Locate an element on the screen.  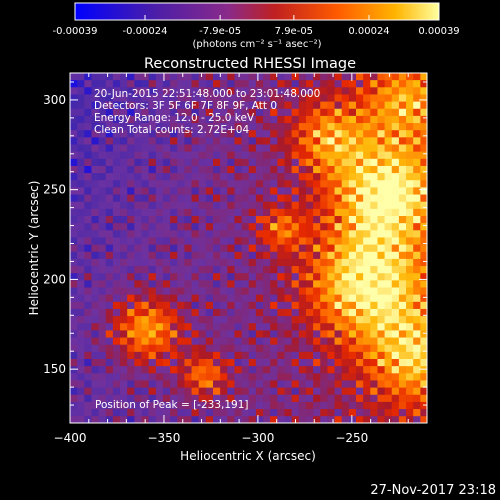
footer-date: 27-Nov-2017 23:18 is located at coordinates (433, 490).